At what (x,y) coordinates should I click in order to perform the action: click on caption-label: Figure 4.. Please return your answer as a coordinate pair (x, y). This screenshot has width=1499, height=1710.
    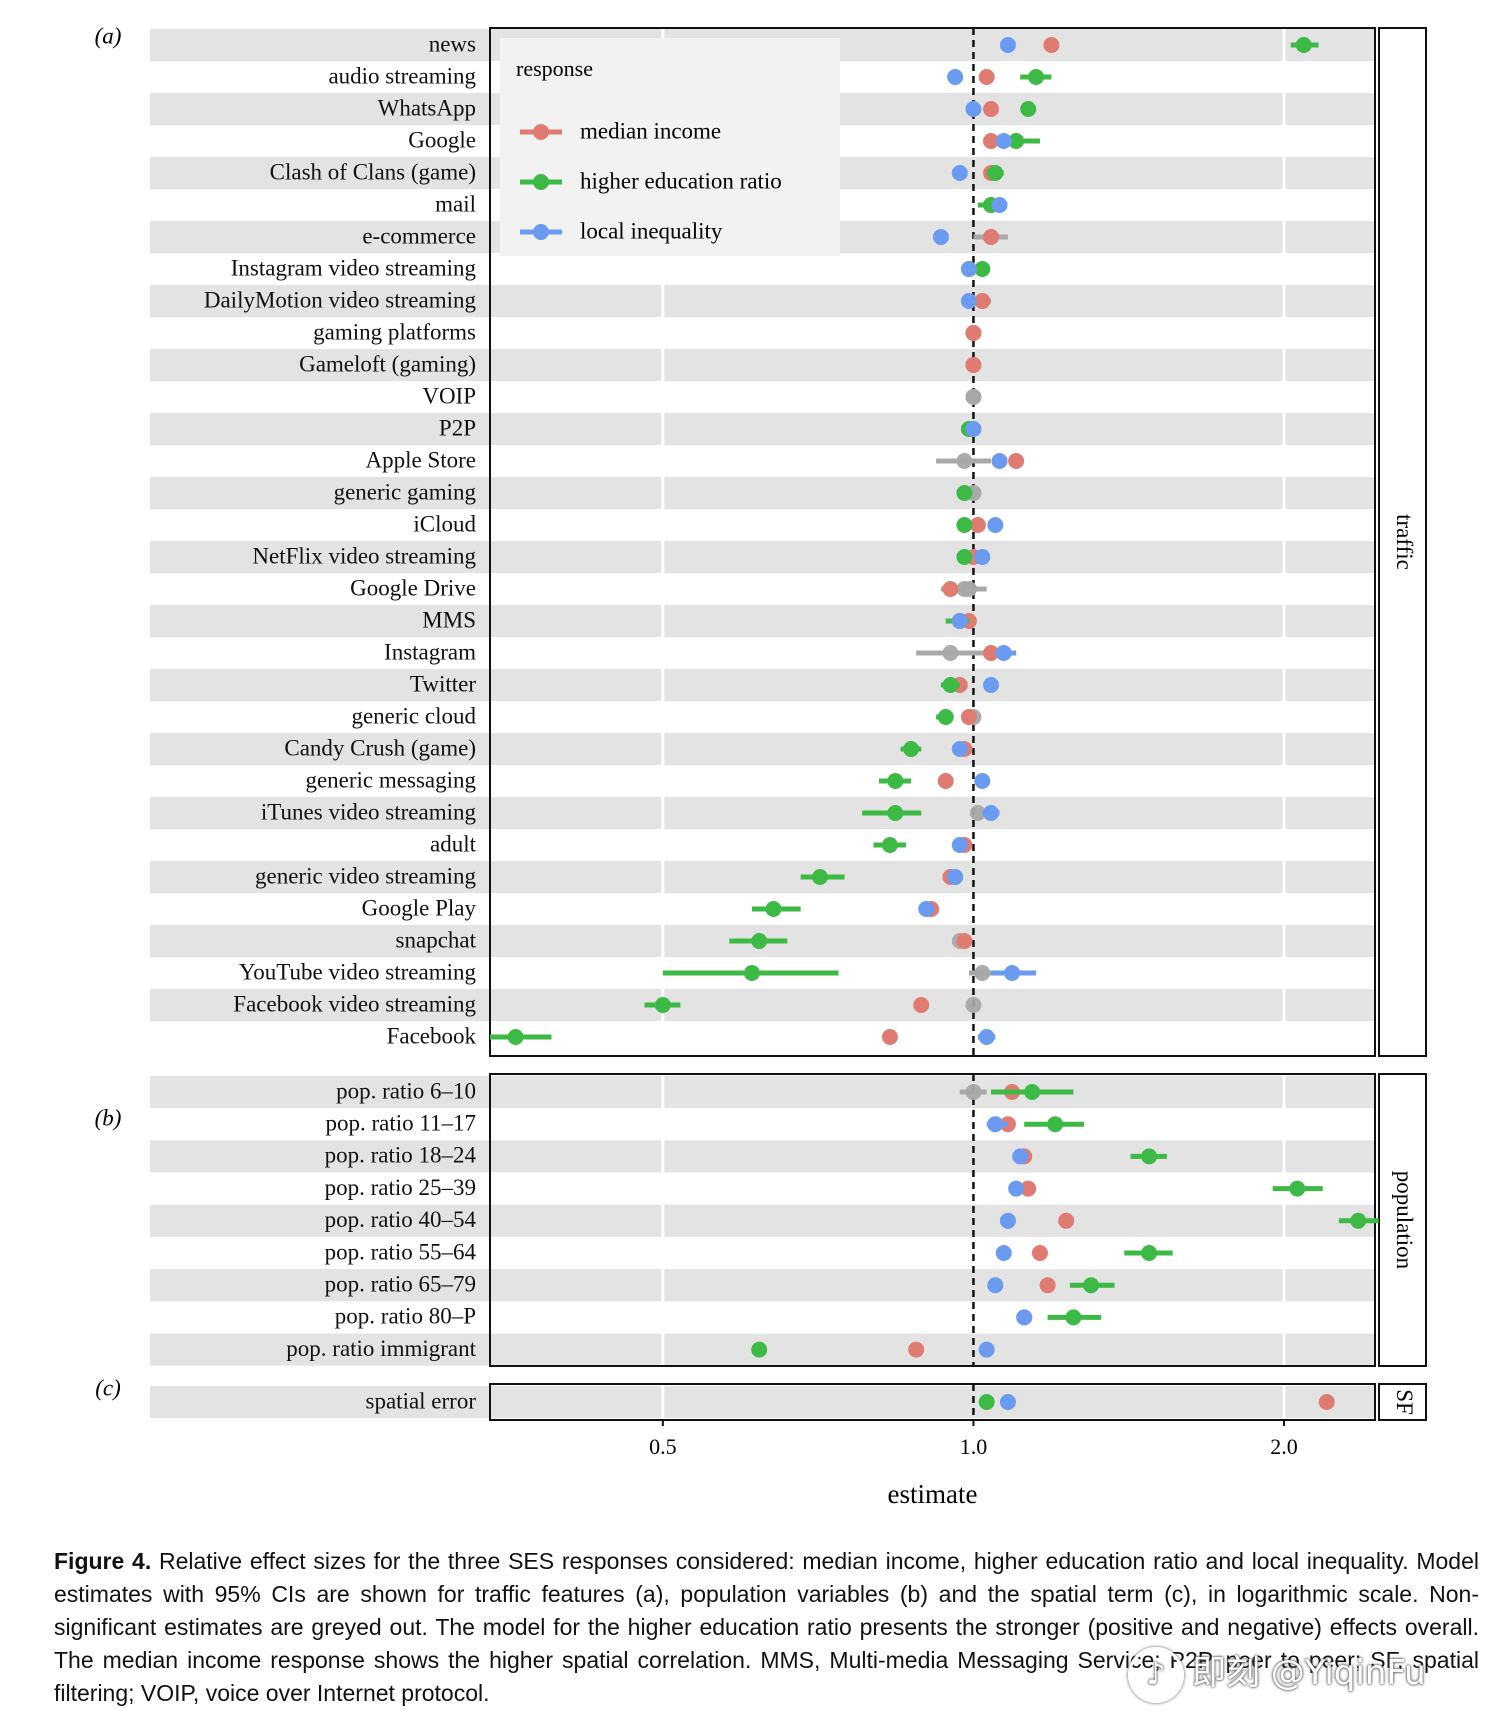
    Looking at the image, I should click on (103, 1561).